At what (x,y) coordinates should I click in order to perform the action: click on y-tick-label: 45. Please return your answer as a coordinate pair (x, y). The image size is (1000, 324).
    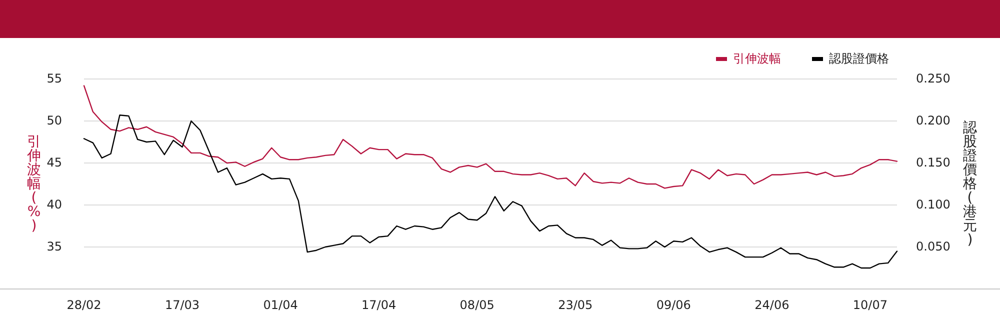
    Looking at the image, I should click on (54, 162).